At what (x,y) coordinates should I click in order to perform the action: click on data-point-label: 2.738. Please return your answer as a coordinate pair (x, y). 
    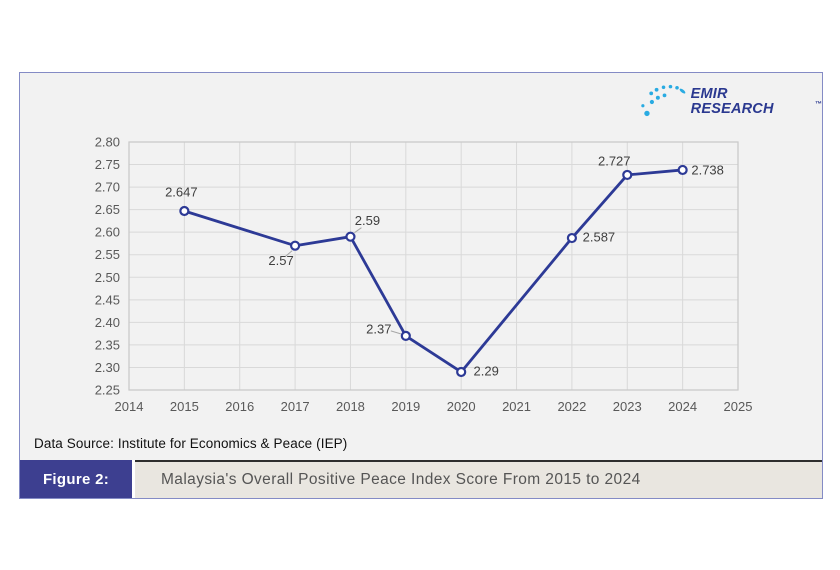
    Looking at the image, I should click on (707, 169).